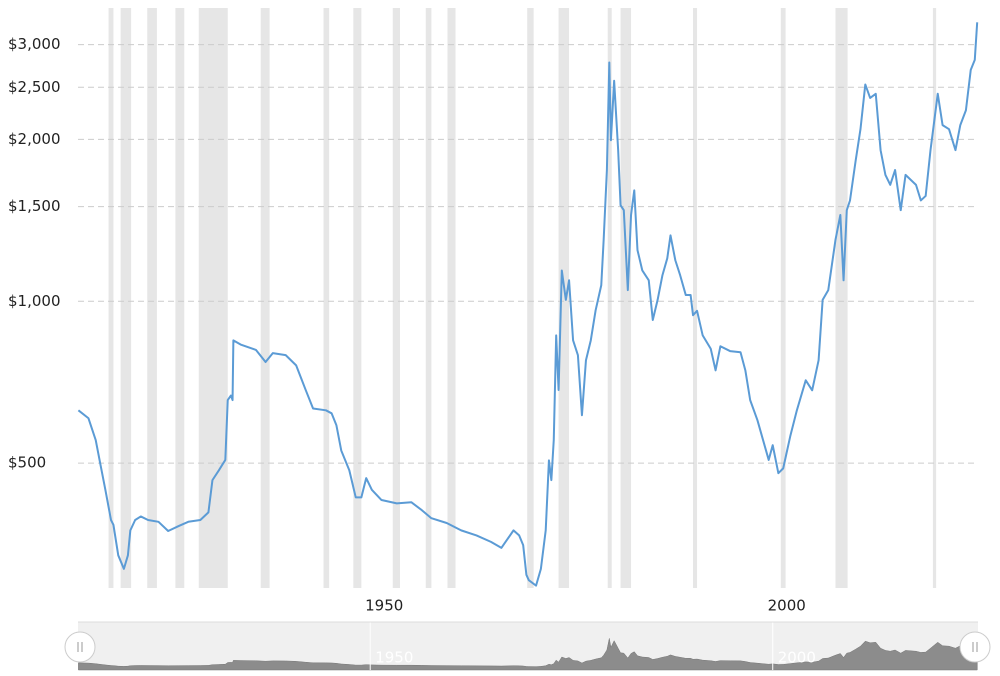  Describe the element at coordinates (394, 658) in the screenshot. I see `navigator-tick-label: 1950` at that location.